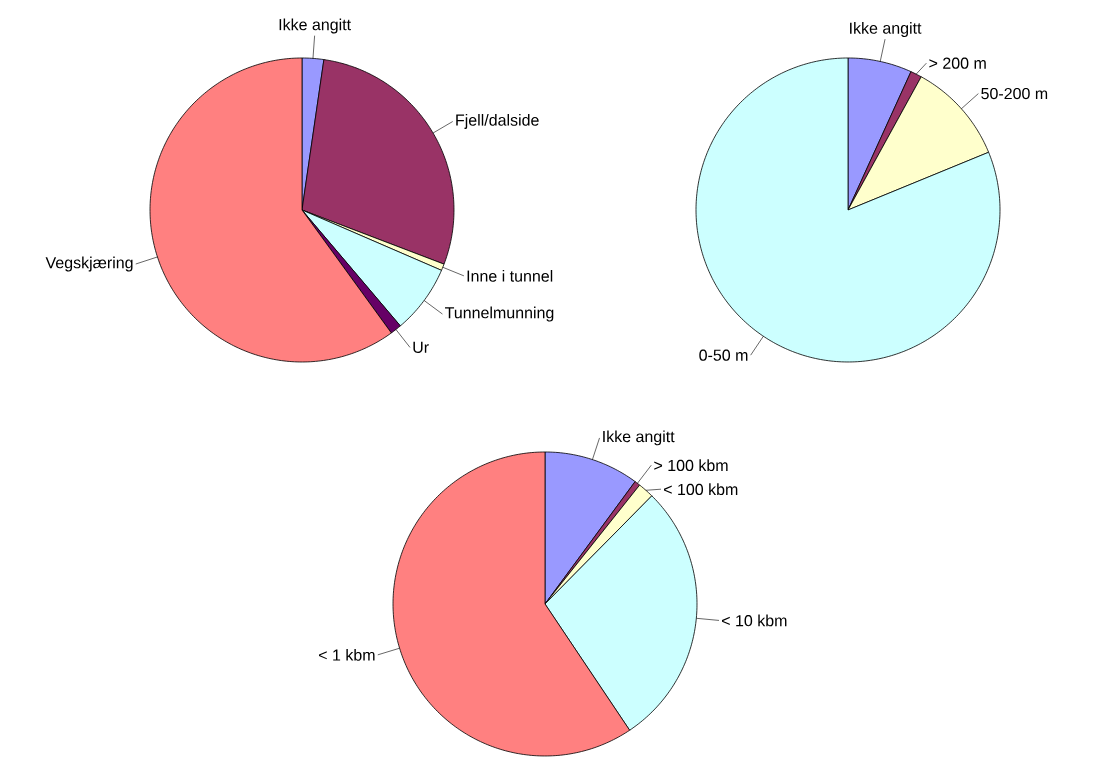 The height and width of the screenshot is (762, 1103). Describe the element at coordinates (723, 355) in the screenshot. I see `slice-label: 0-50 m` at that location.